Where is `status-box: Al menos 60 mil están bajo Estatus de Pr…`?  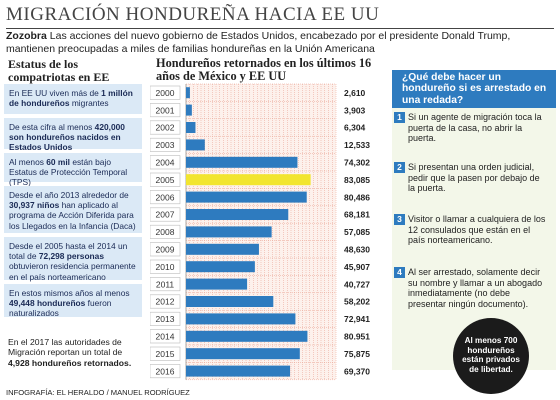
status-box: Al menos 60 mil están bajo Estatus de Pr… is located at coordinates (73, 170).